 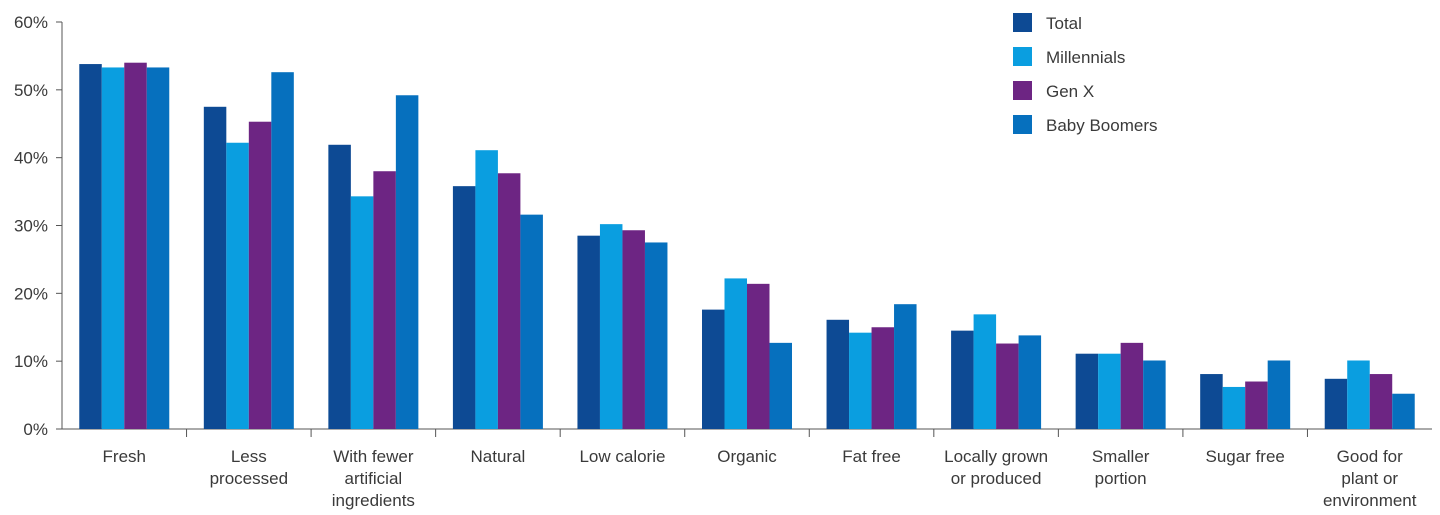 What do you see at coordinates (113, 248) in the screenshot?
I see `bar: Millennials – Fresh: 53.3%` at bounding box center [113, 248].